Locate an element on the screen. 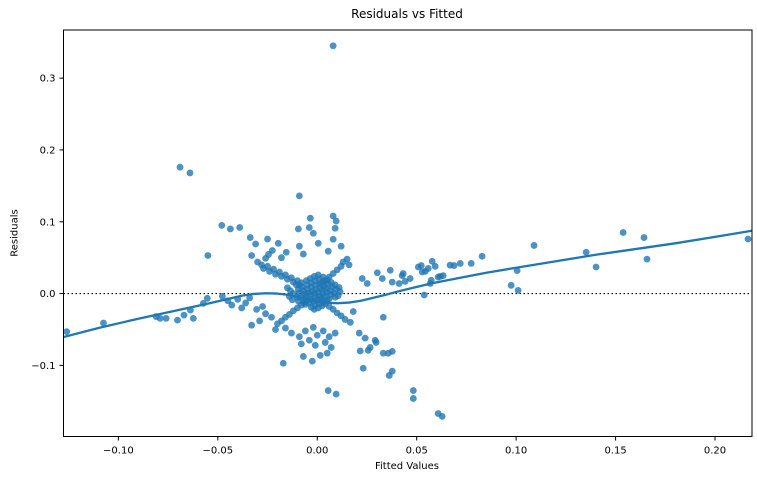 This screenshot has height=483, width=757. chart-title: Residuals vs Fitted is located at coordinates (407, 14).